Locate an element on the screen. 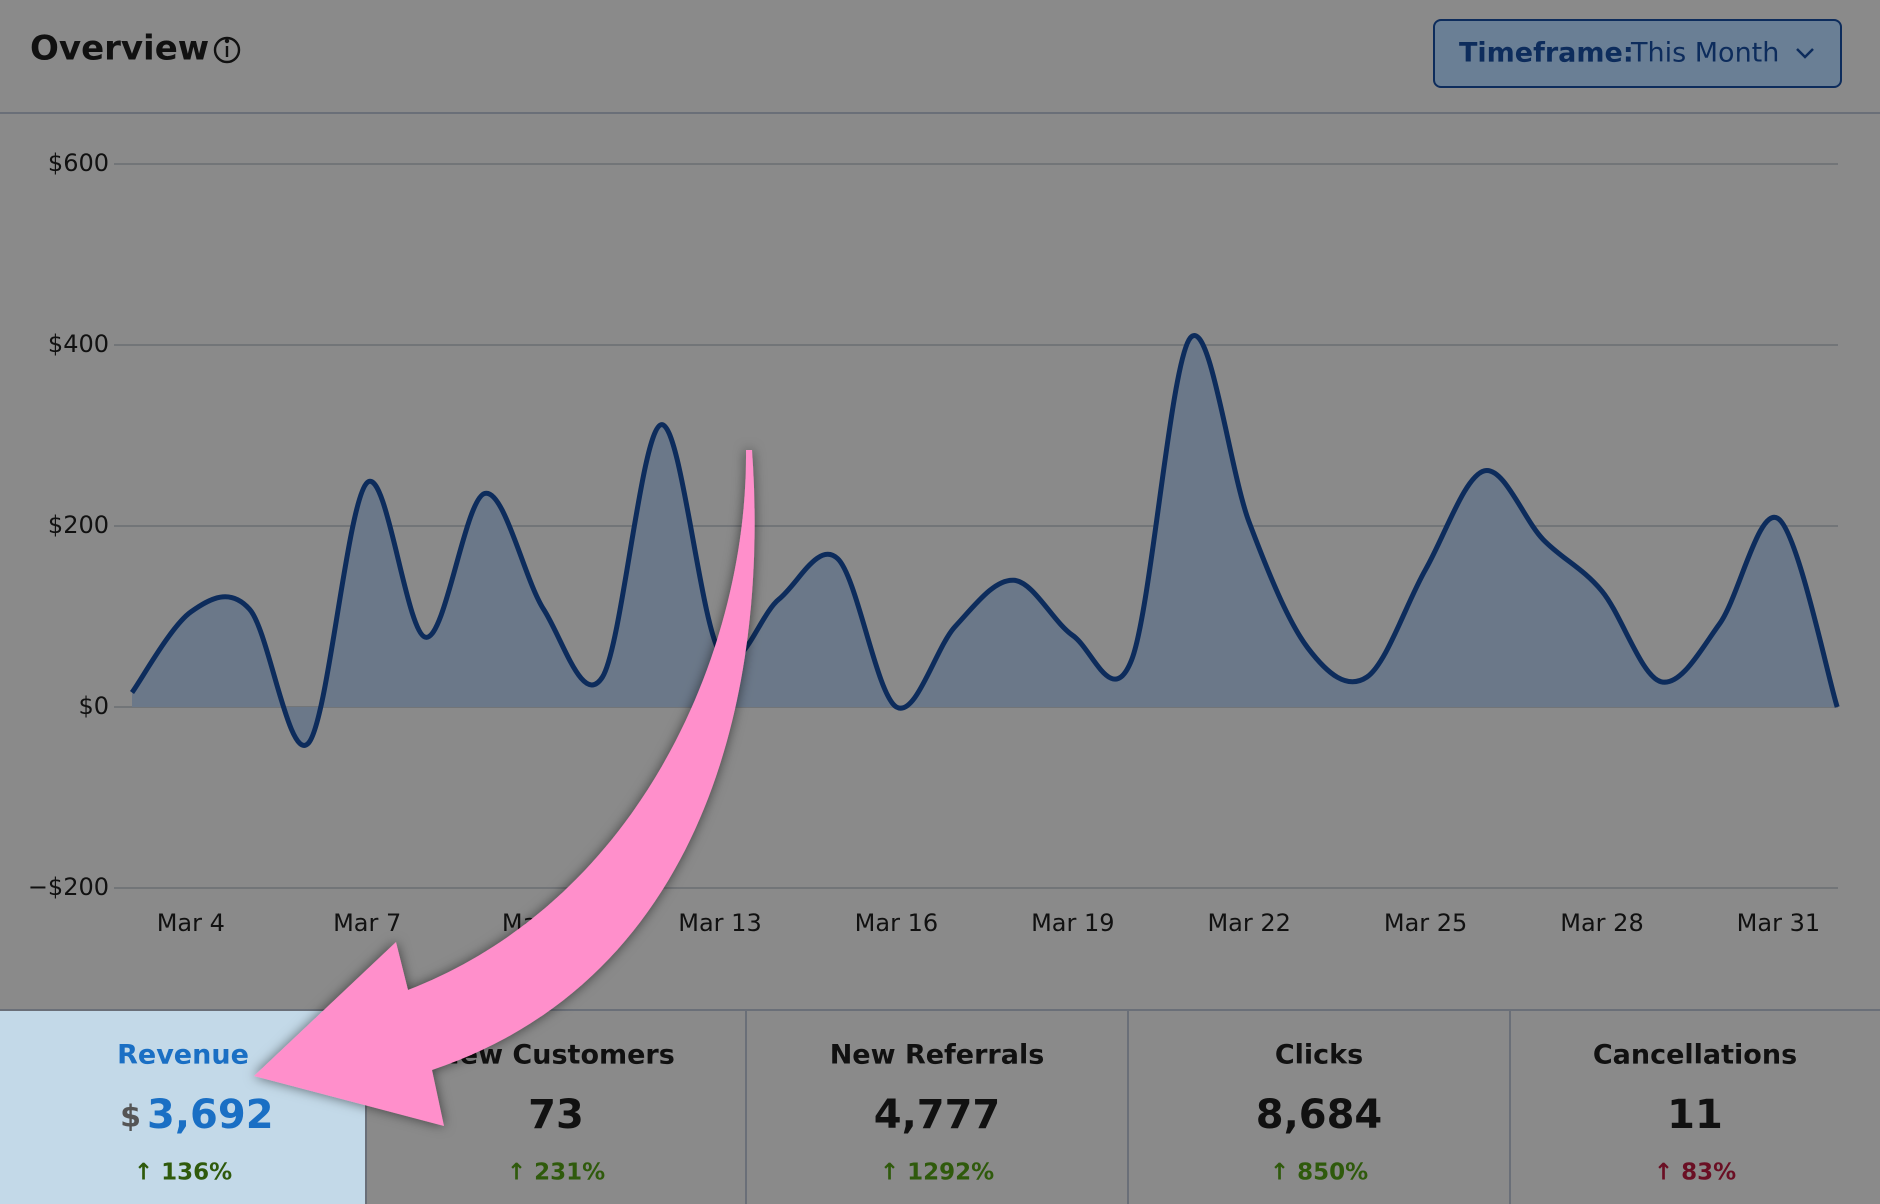 Image resolution: width=1880 pixels, height=1204 pixels. x-tick-label: Mar 16 is located at coordinates (896, 923).